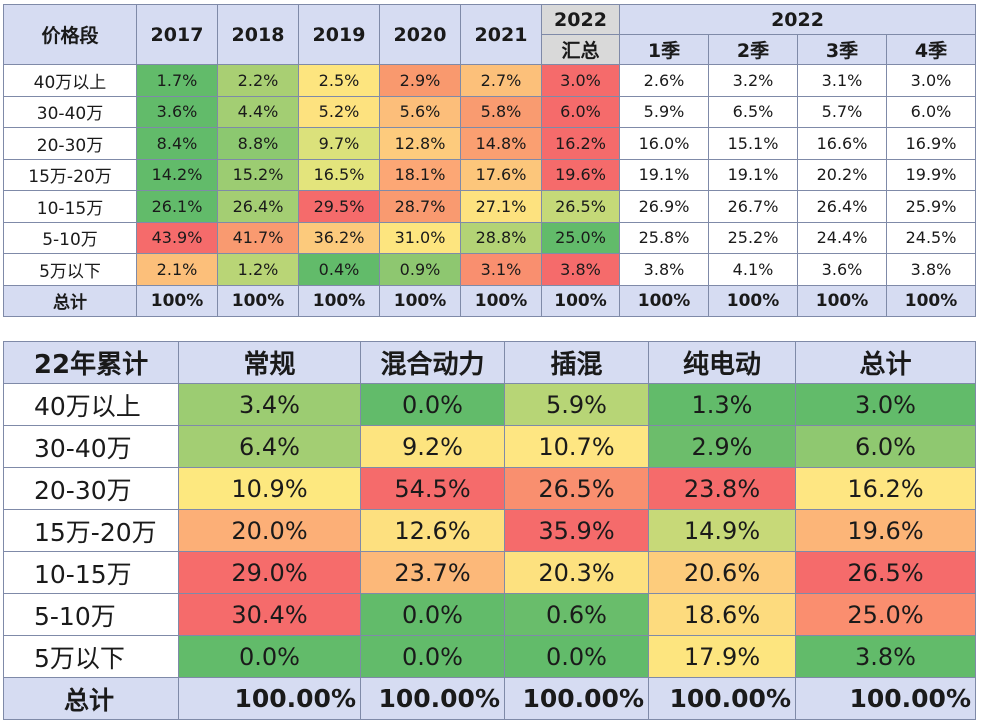  I want to click on data-cell: 16.2%, so click(580, 143).